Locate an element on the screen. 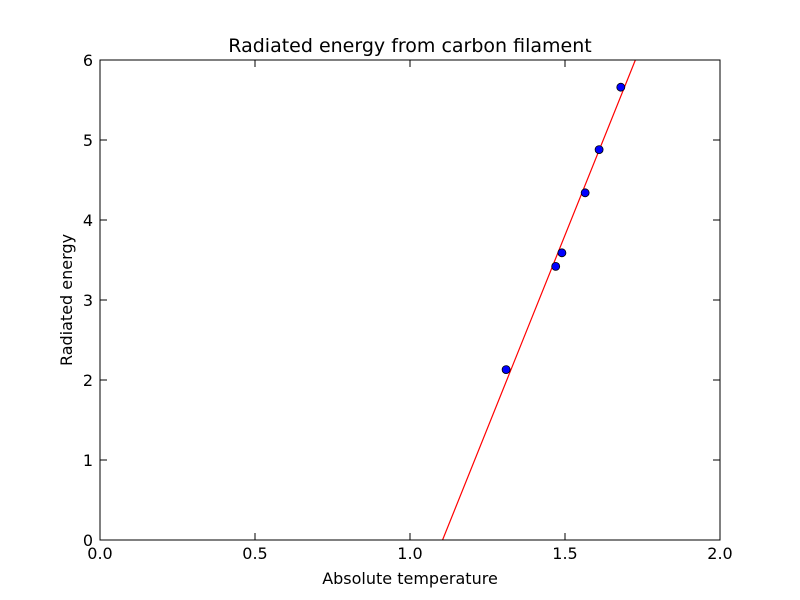 Image resolution: width=800 pixels, height=600 pixels. y-axis-label: Radiated energy is located at coordinates (66, 300).